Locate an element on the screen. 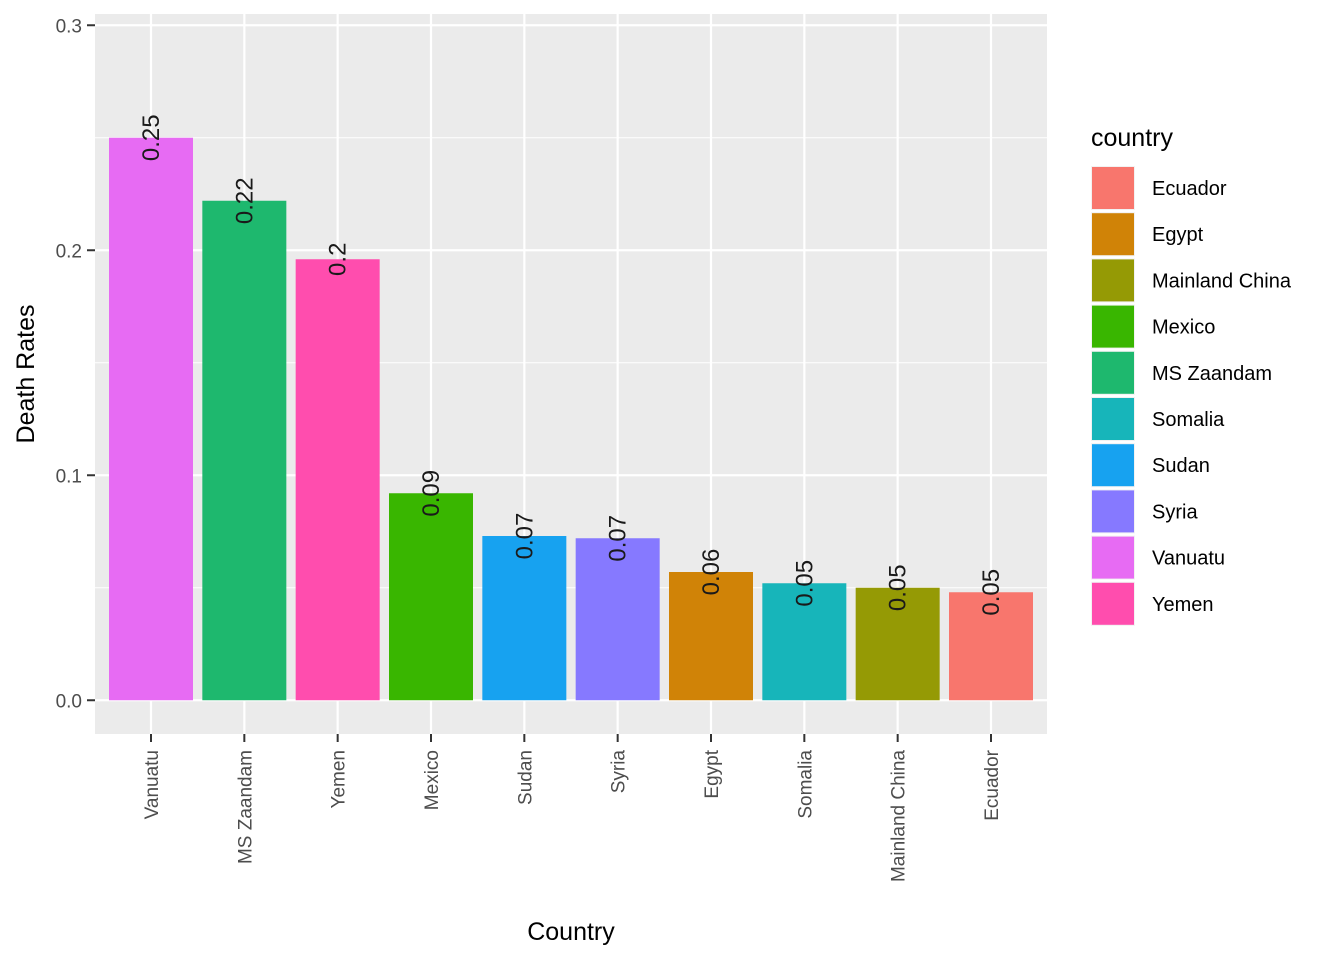 The width and height of the screenshot is (1344, 960). x-tick-label: Syria is located at coordinates (619, 772).